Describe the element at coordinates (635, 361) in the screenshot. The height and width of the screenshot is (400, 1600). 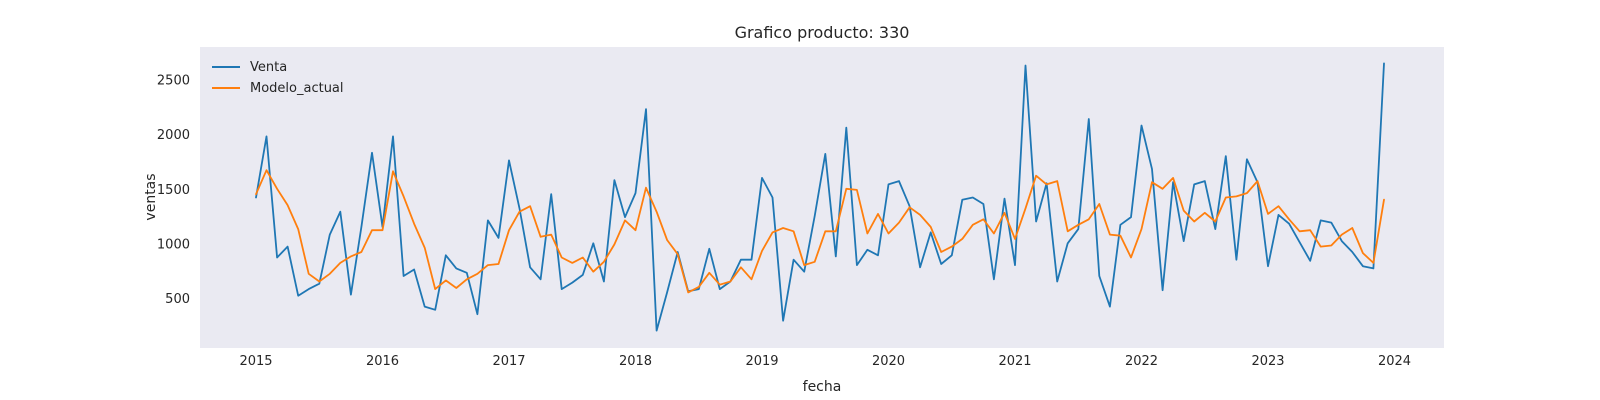
I see `x-tick-label: 2018` at that location.